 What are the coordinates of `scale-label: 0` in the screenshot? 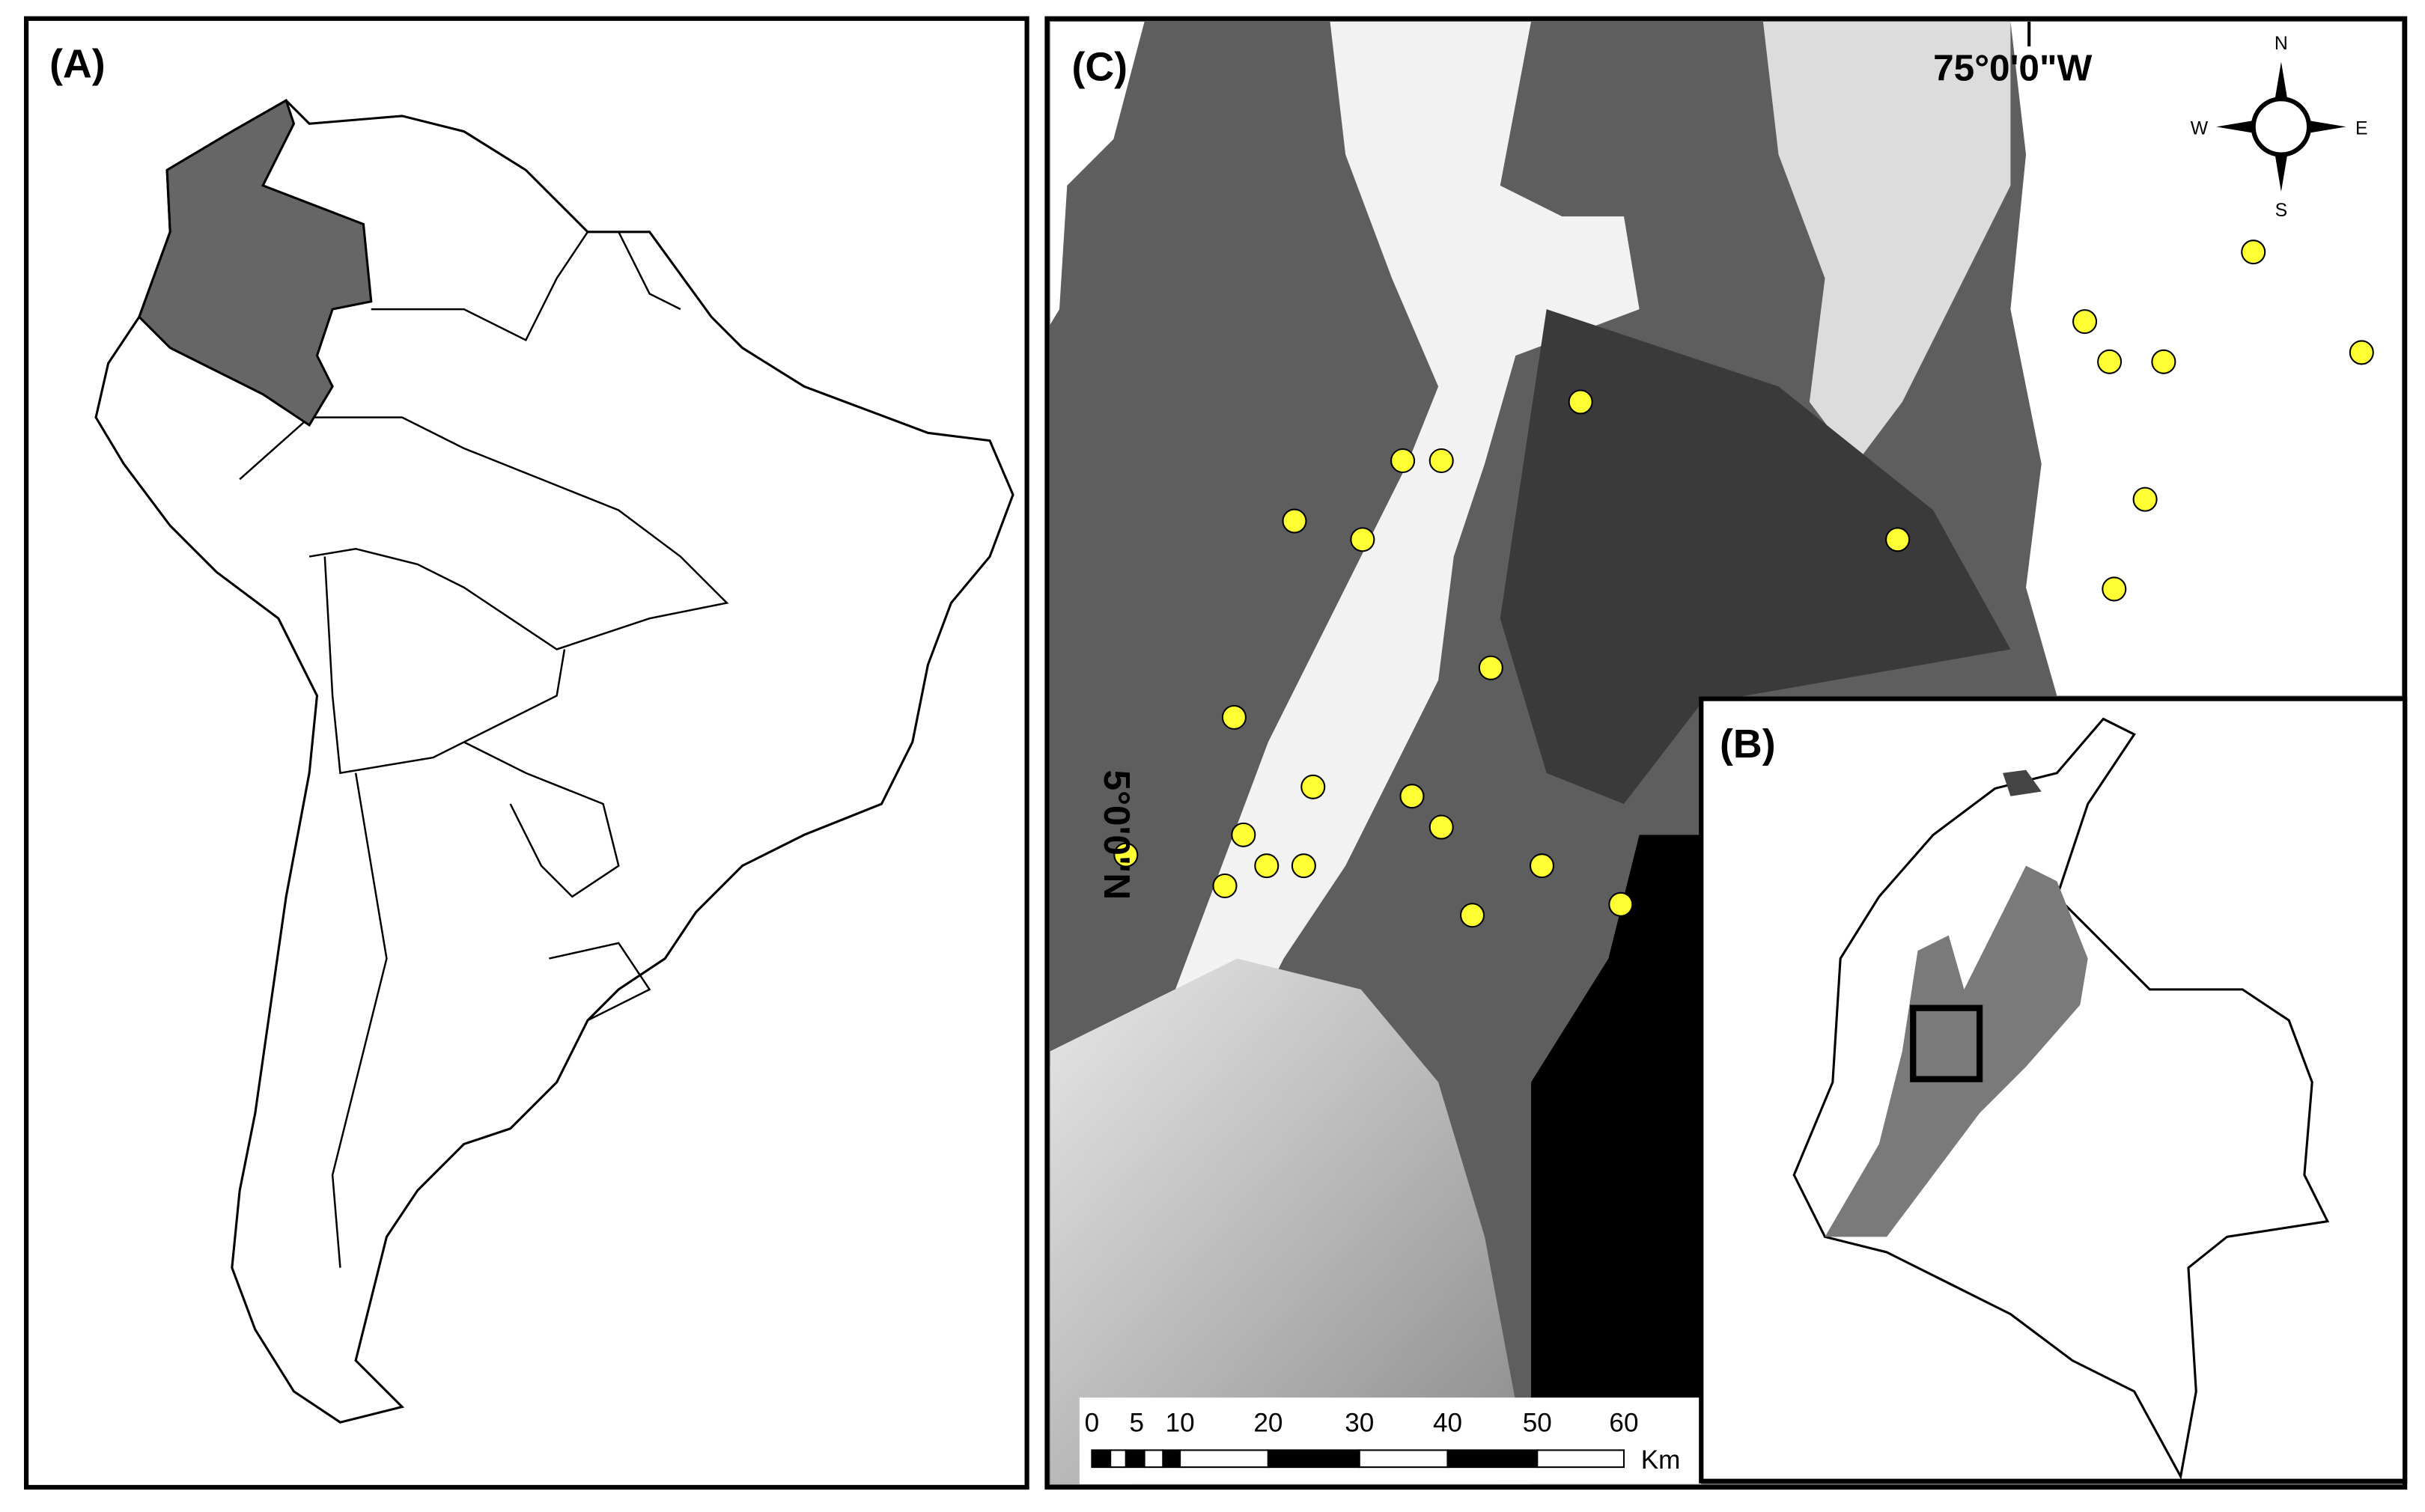 It's located at (1092, 1423).